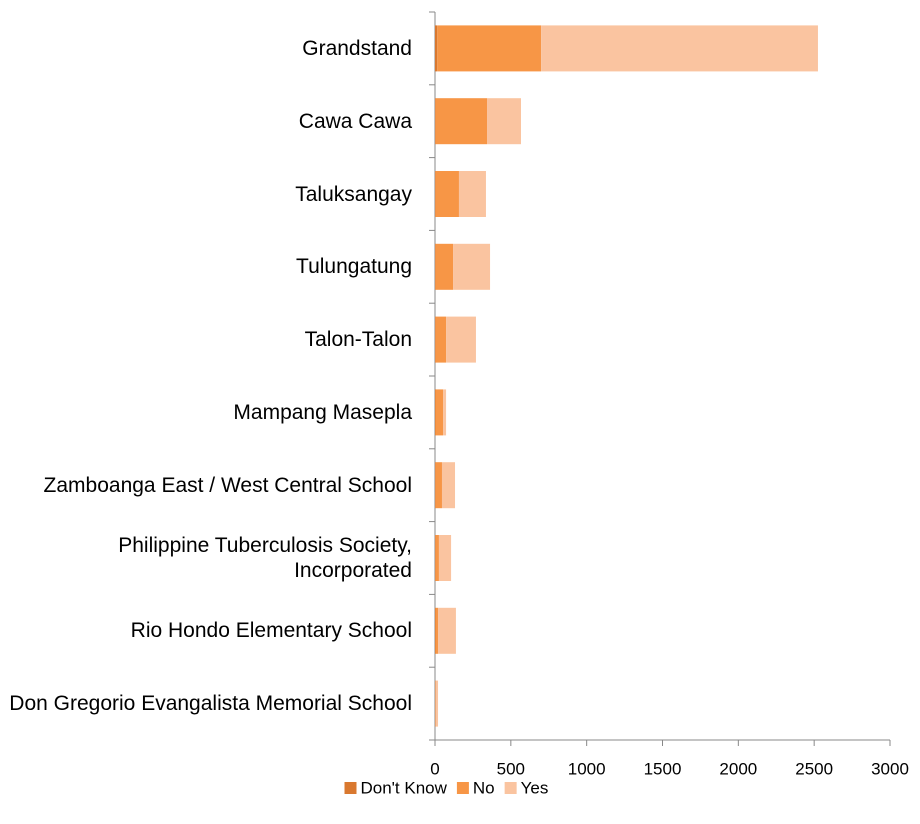 Image resolution: width=920 pixels, height=824 pixels. Describe the element at coordinates (511, 768) in the screenshot. I see `x-tick-label: 500` at that location.